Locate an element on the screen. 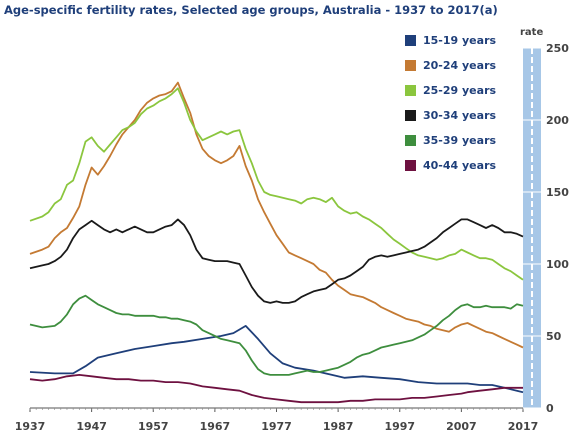  legend-label: 30-34 years is located at coordinates (459, 115).